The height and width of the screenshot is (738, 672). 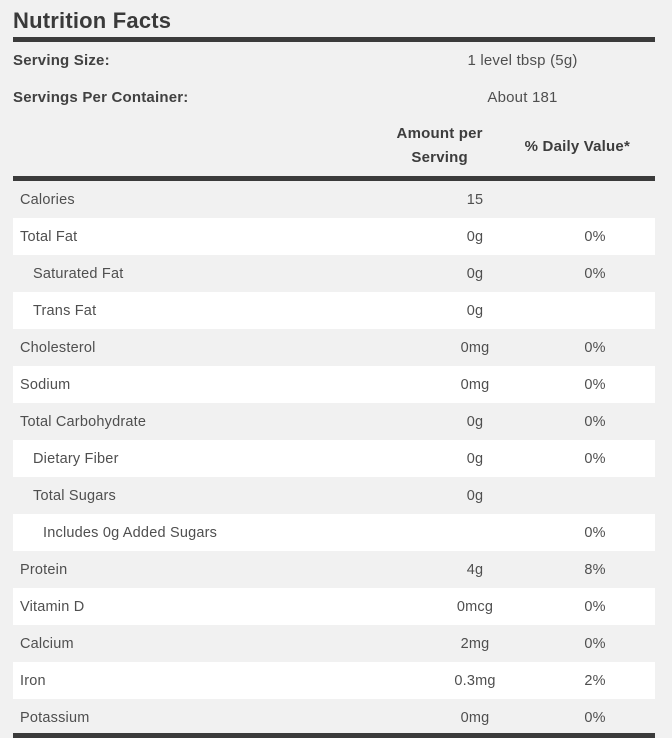 What do you see at coordinates (78, 273) in the screenshot?
I see `nutrient-label: Saturated Fat` at bounding box center [78, 273].